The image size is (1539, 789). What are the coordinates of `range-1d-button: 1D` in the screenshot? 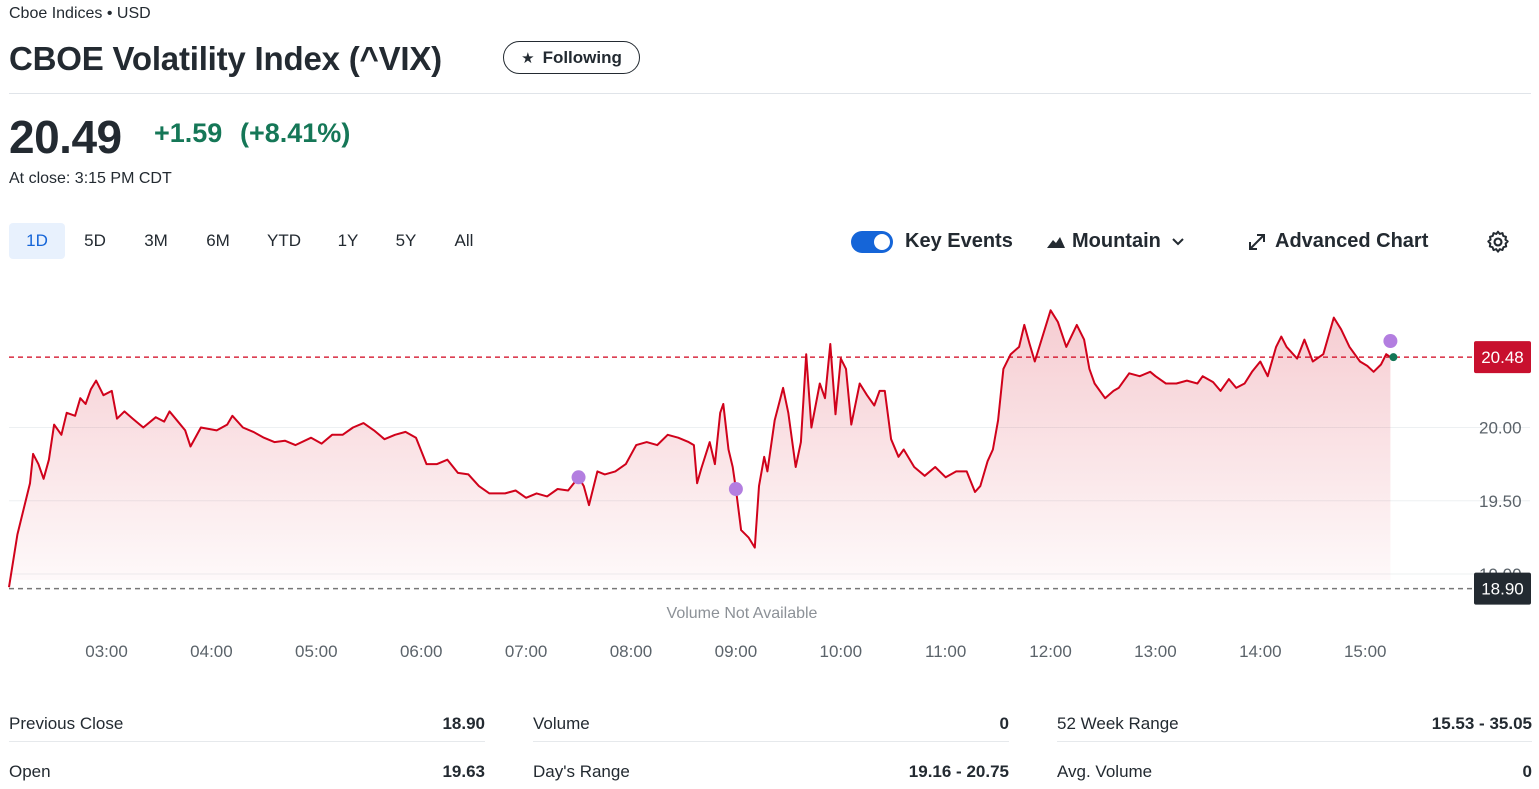 It's located at (37, 241).